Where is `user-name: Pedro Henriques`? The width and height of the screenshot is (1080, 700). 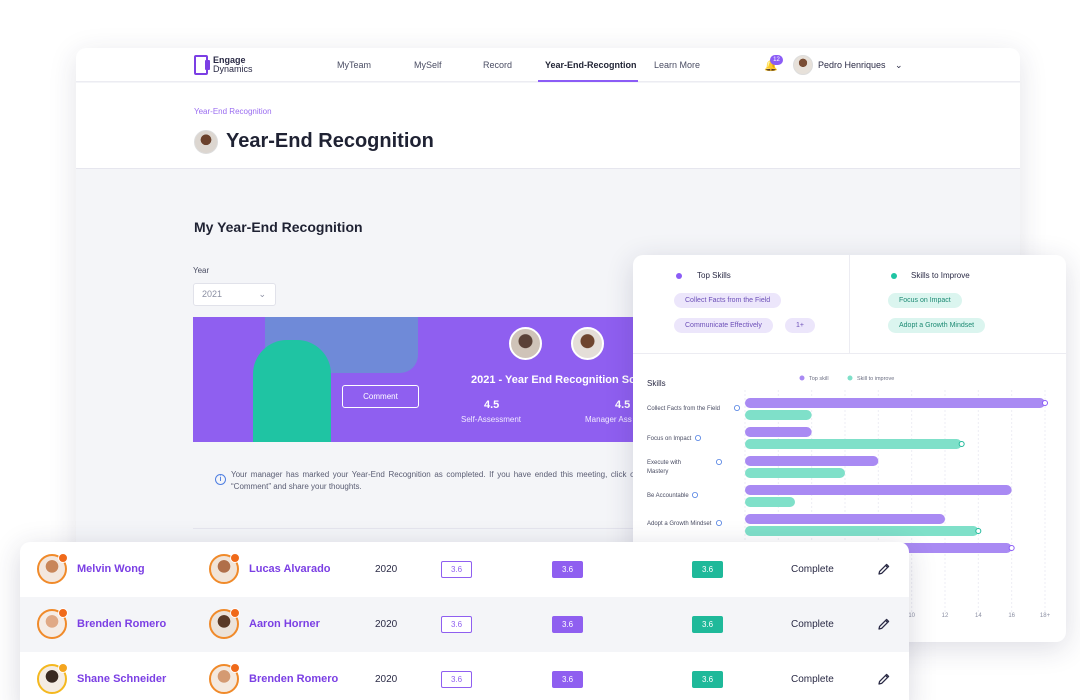 user-name: Pedro Henriques is located at coordinates (852, 65).